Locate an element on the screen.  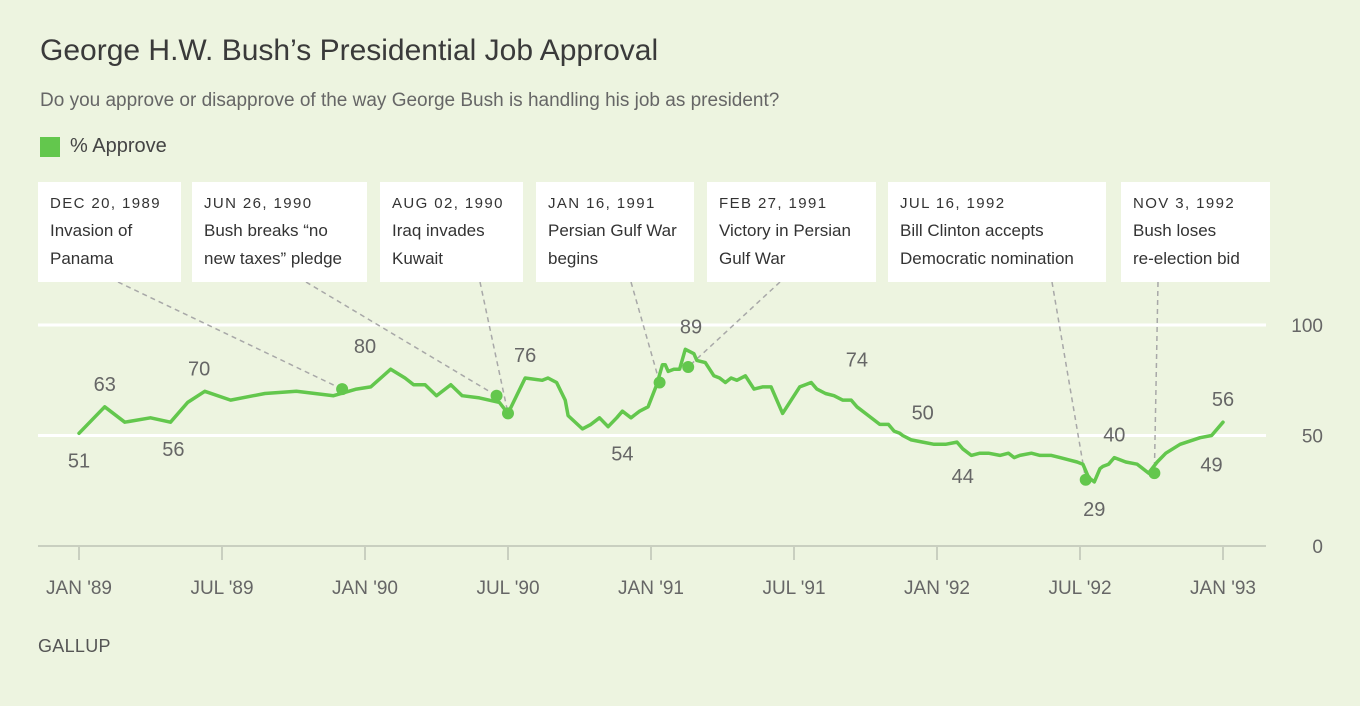
data-label-1: 63 is located at coordinates (105, 385).